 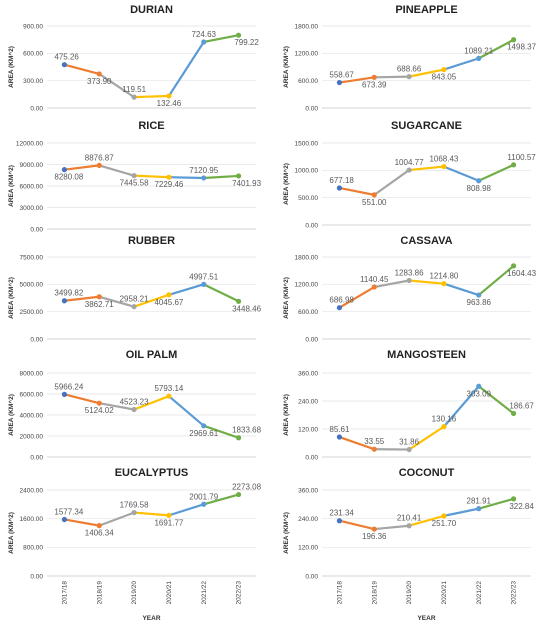 I want to click on data-label: 210.41, so click(x=409, y=518).